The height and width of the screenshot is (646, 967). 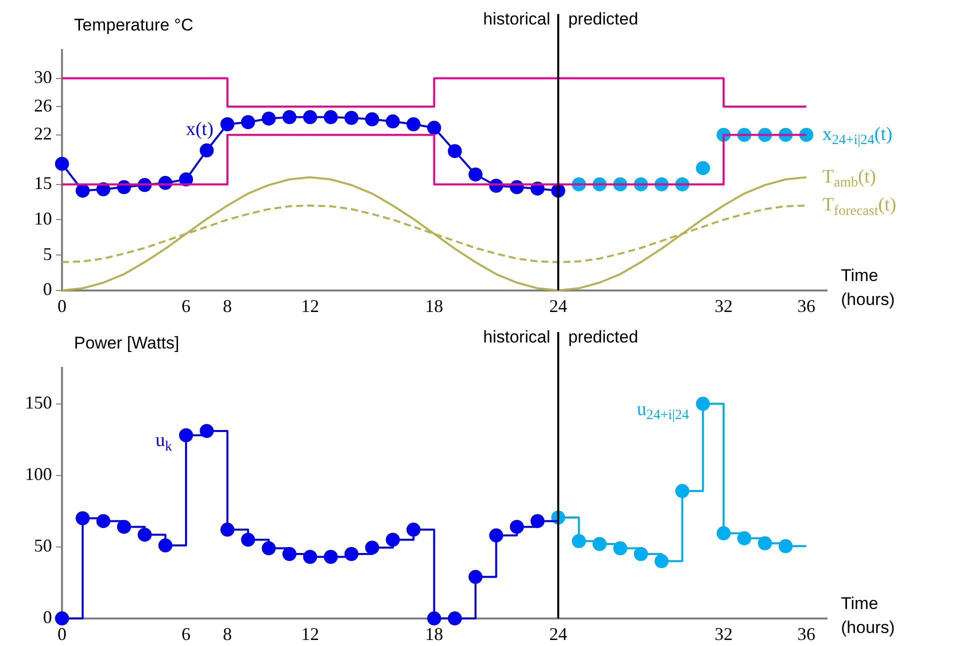 I want to click on y-tick-label: 15, so click(x=43, y=183).